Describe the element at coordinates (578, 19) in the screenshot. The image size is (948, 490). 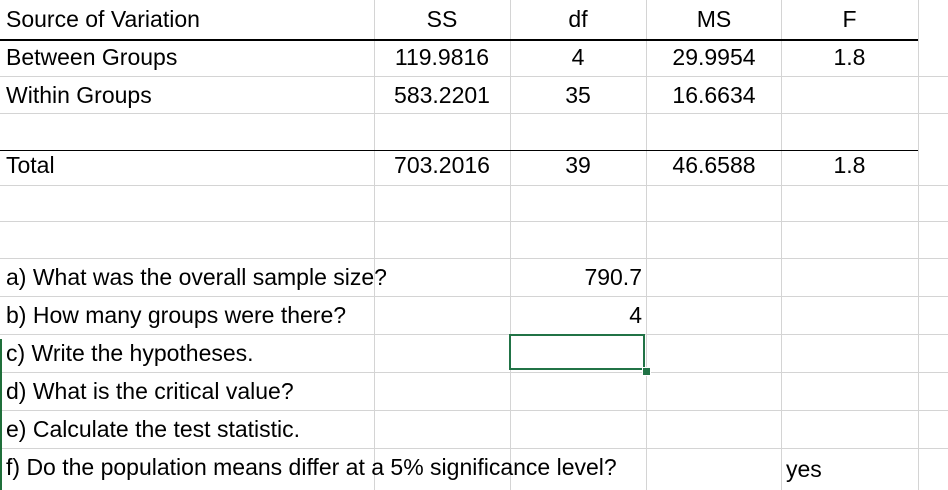
I see `header-df: df` at that location.